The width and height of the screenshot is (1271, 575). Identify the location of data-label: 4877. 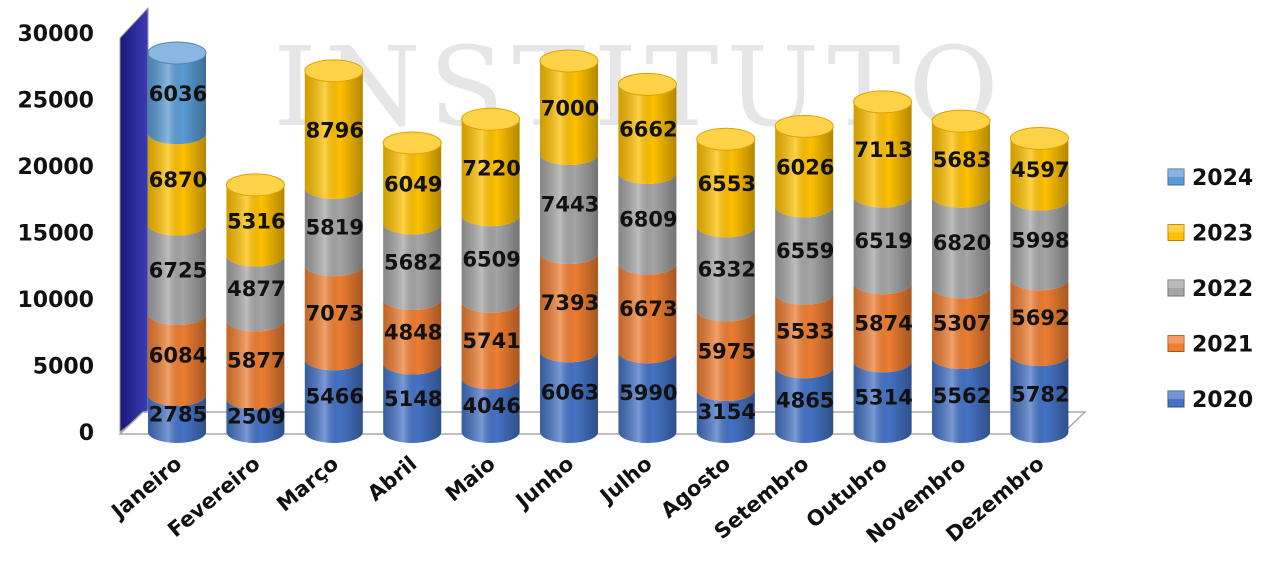
(256, 289).